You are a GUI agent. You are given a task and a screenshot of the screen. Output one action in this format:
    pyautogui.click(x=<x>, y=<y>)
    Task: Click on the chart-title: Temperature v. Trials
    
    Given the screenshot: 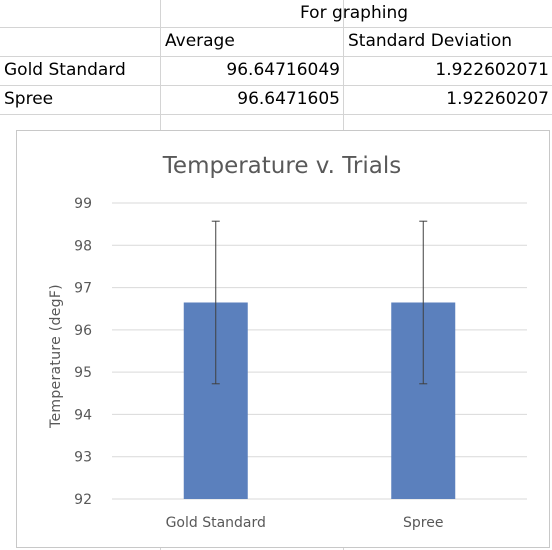 What is the action you would take?
    pyautogui.click(x=281, y=166)
    